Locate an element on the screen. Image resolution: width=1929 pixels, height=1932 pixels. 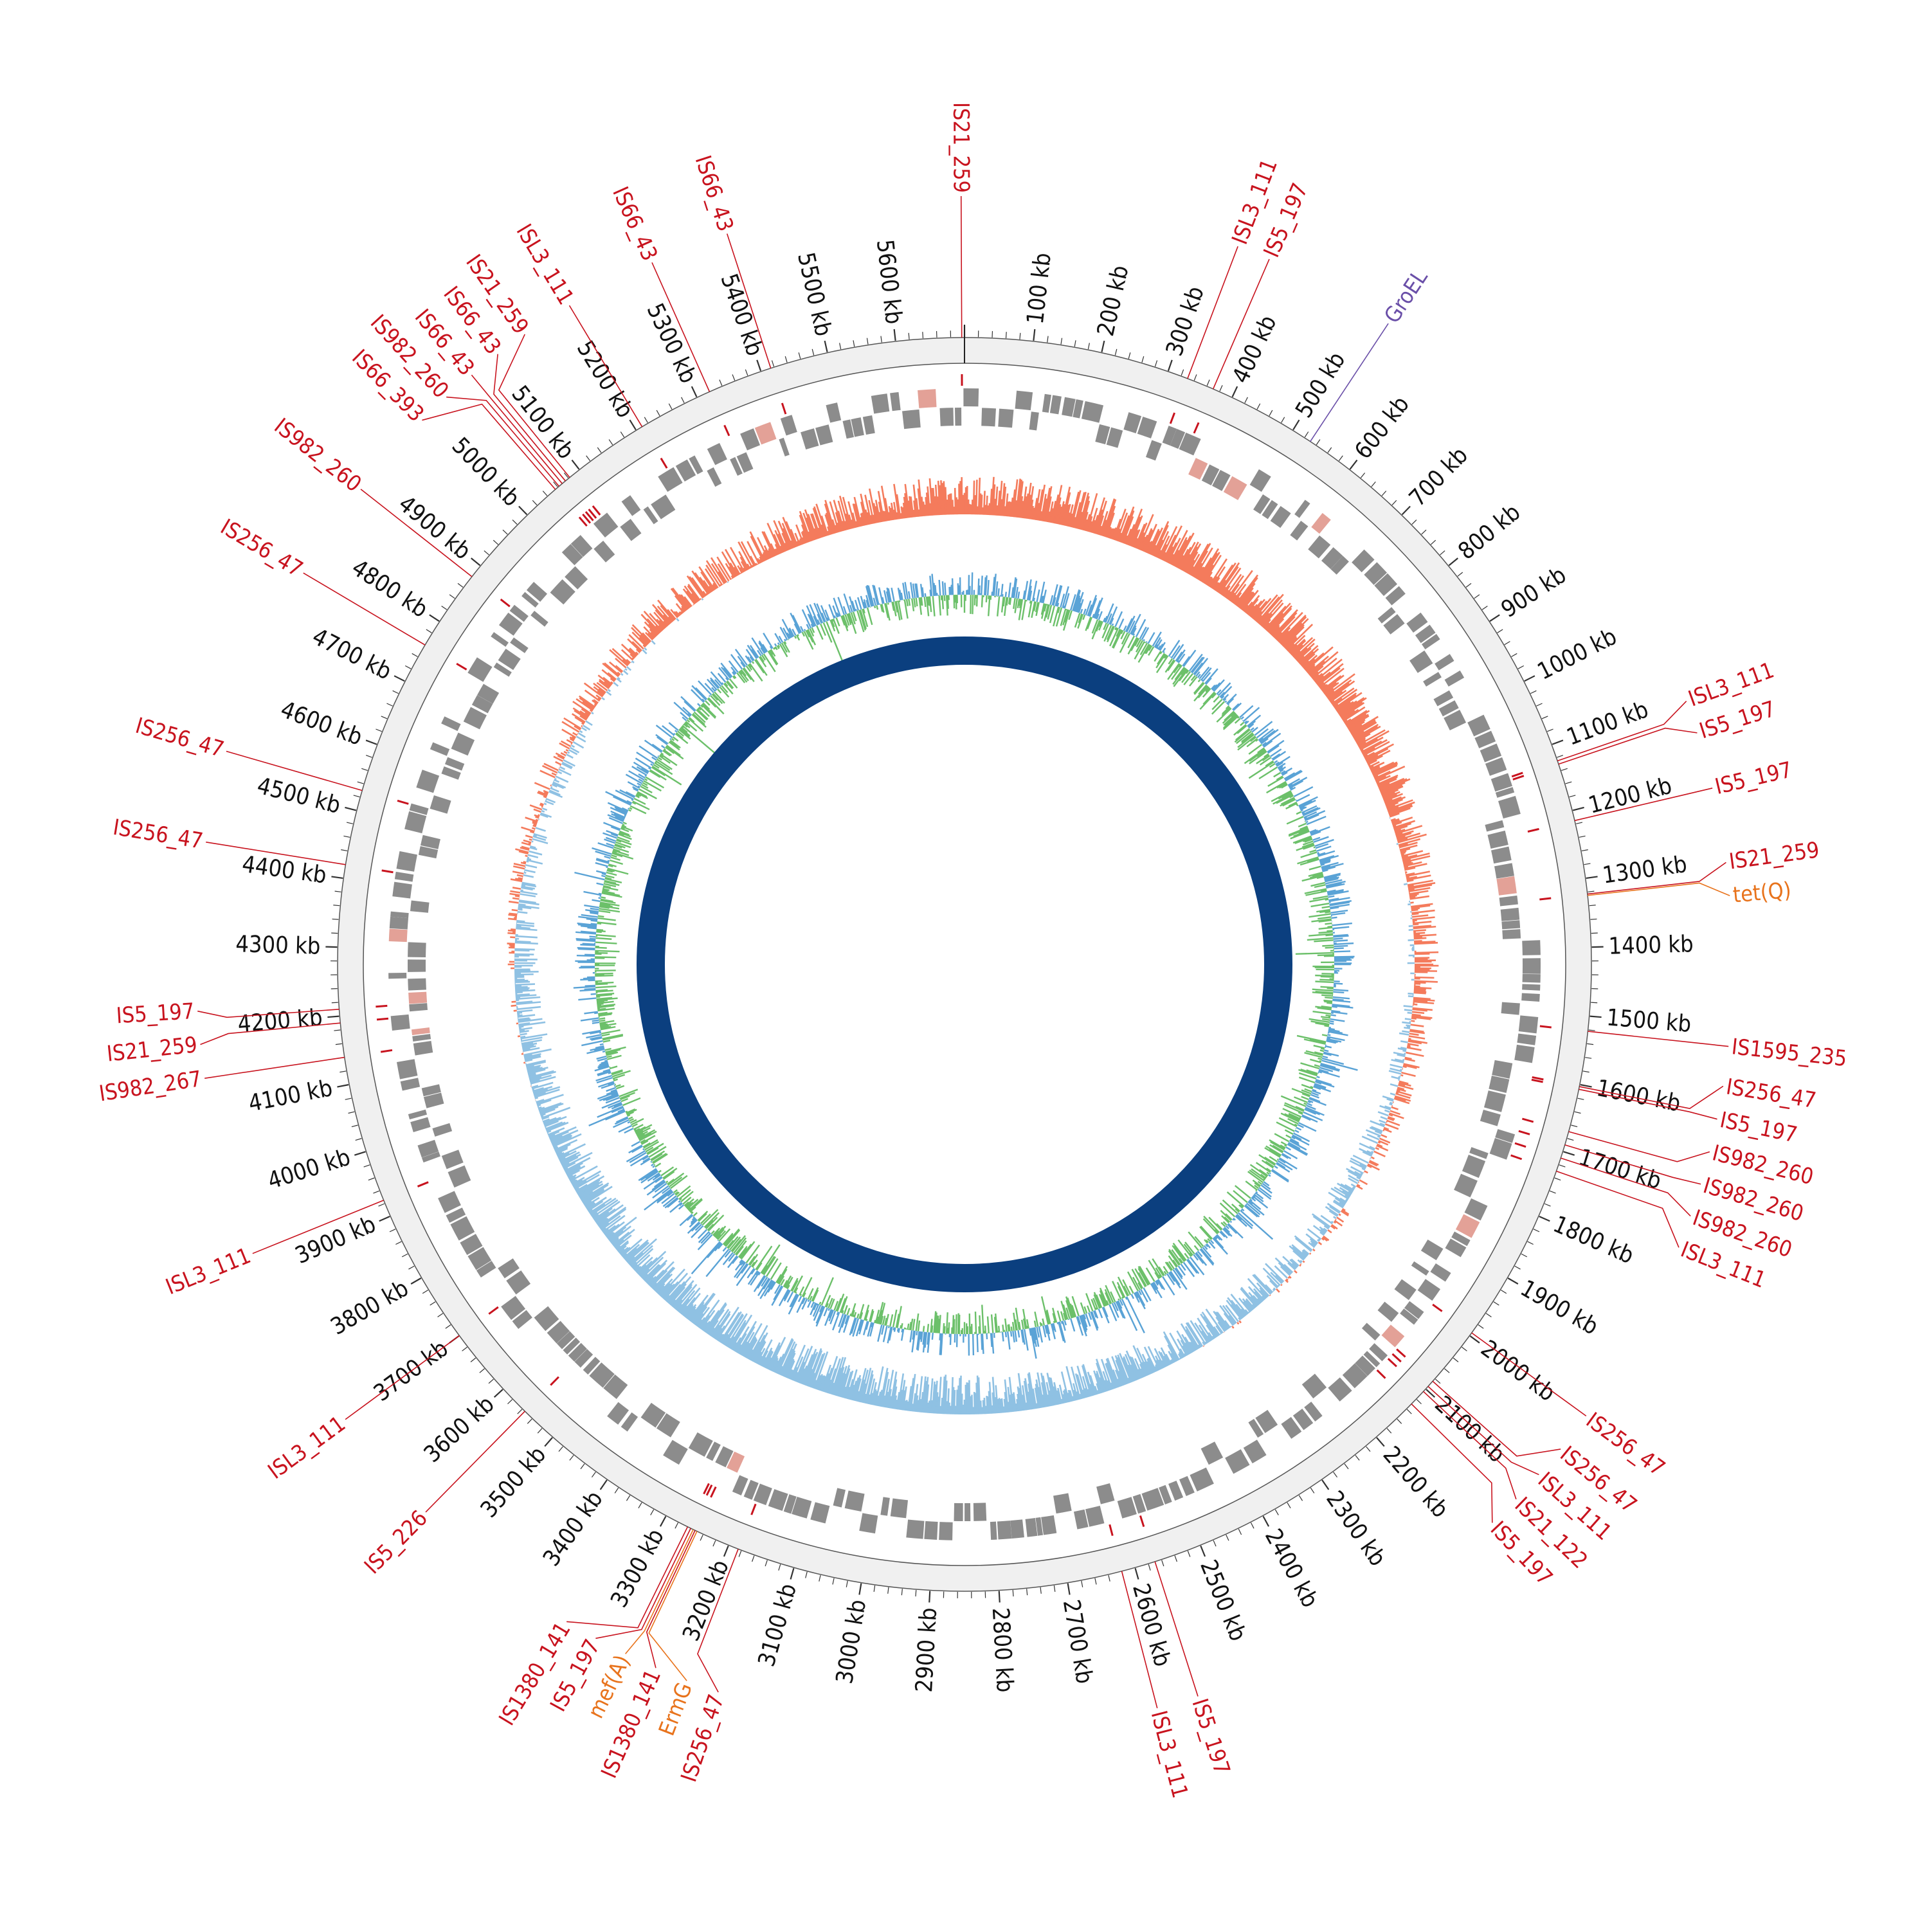
tick-label: 1600 kb is located at coordinates (1638, 1096).